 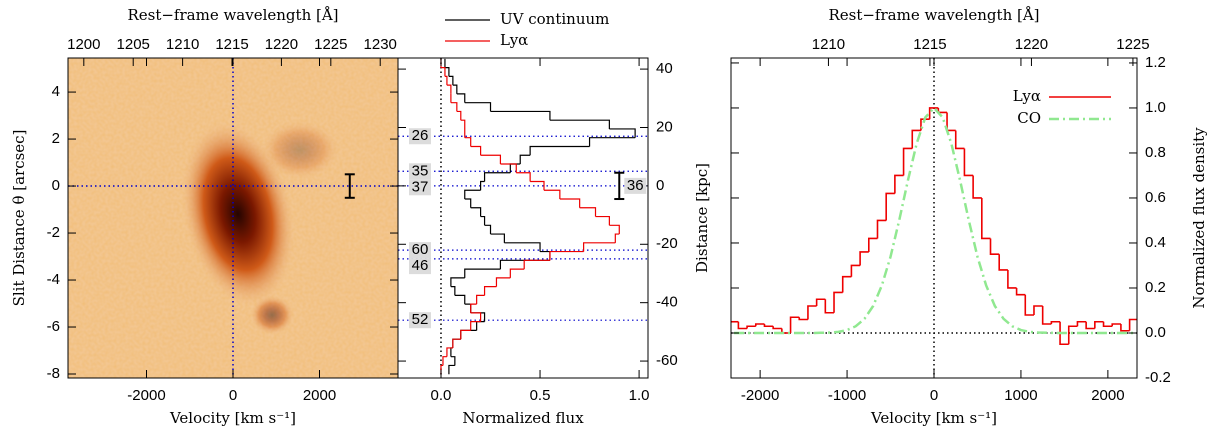 I want to click on x-tick-label: 0, so click(x=233, y=395).